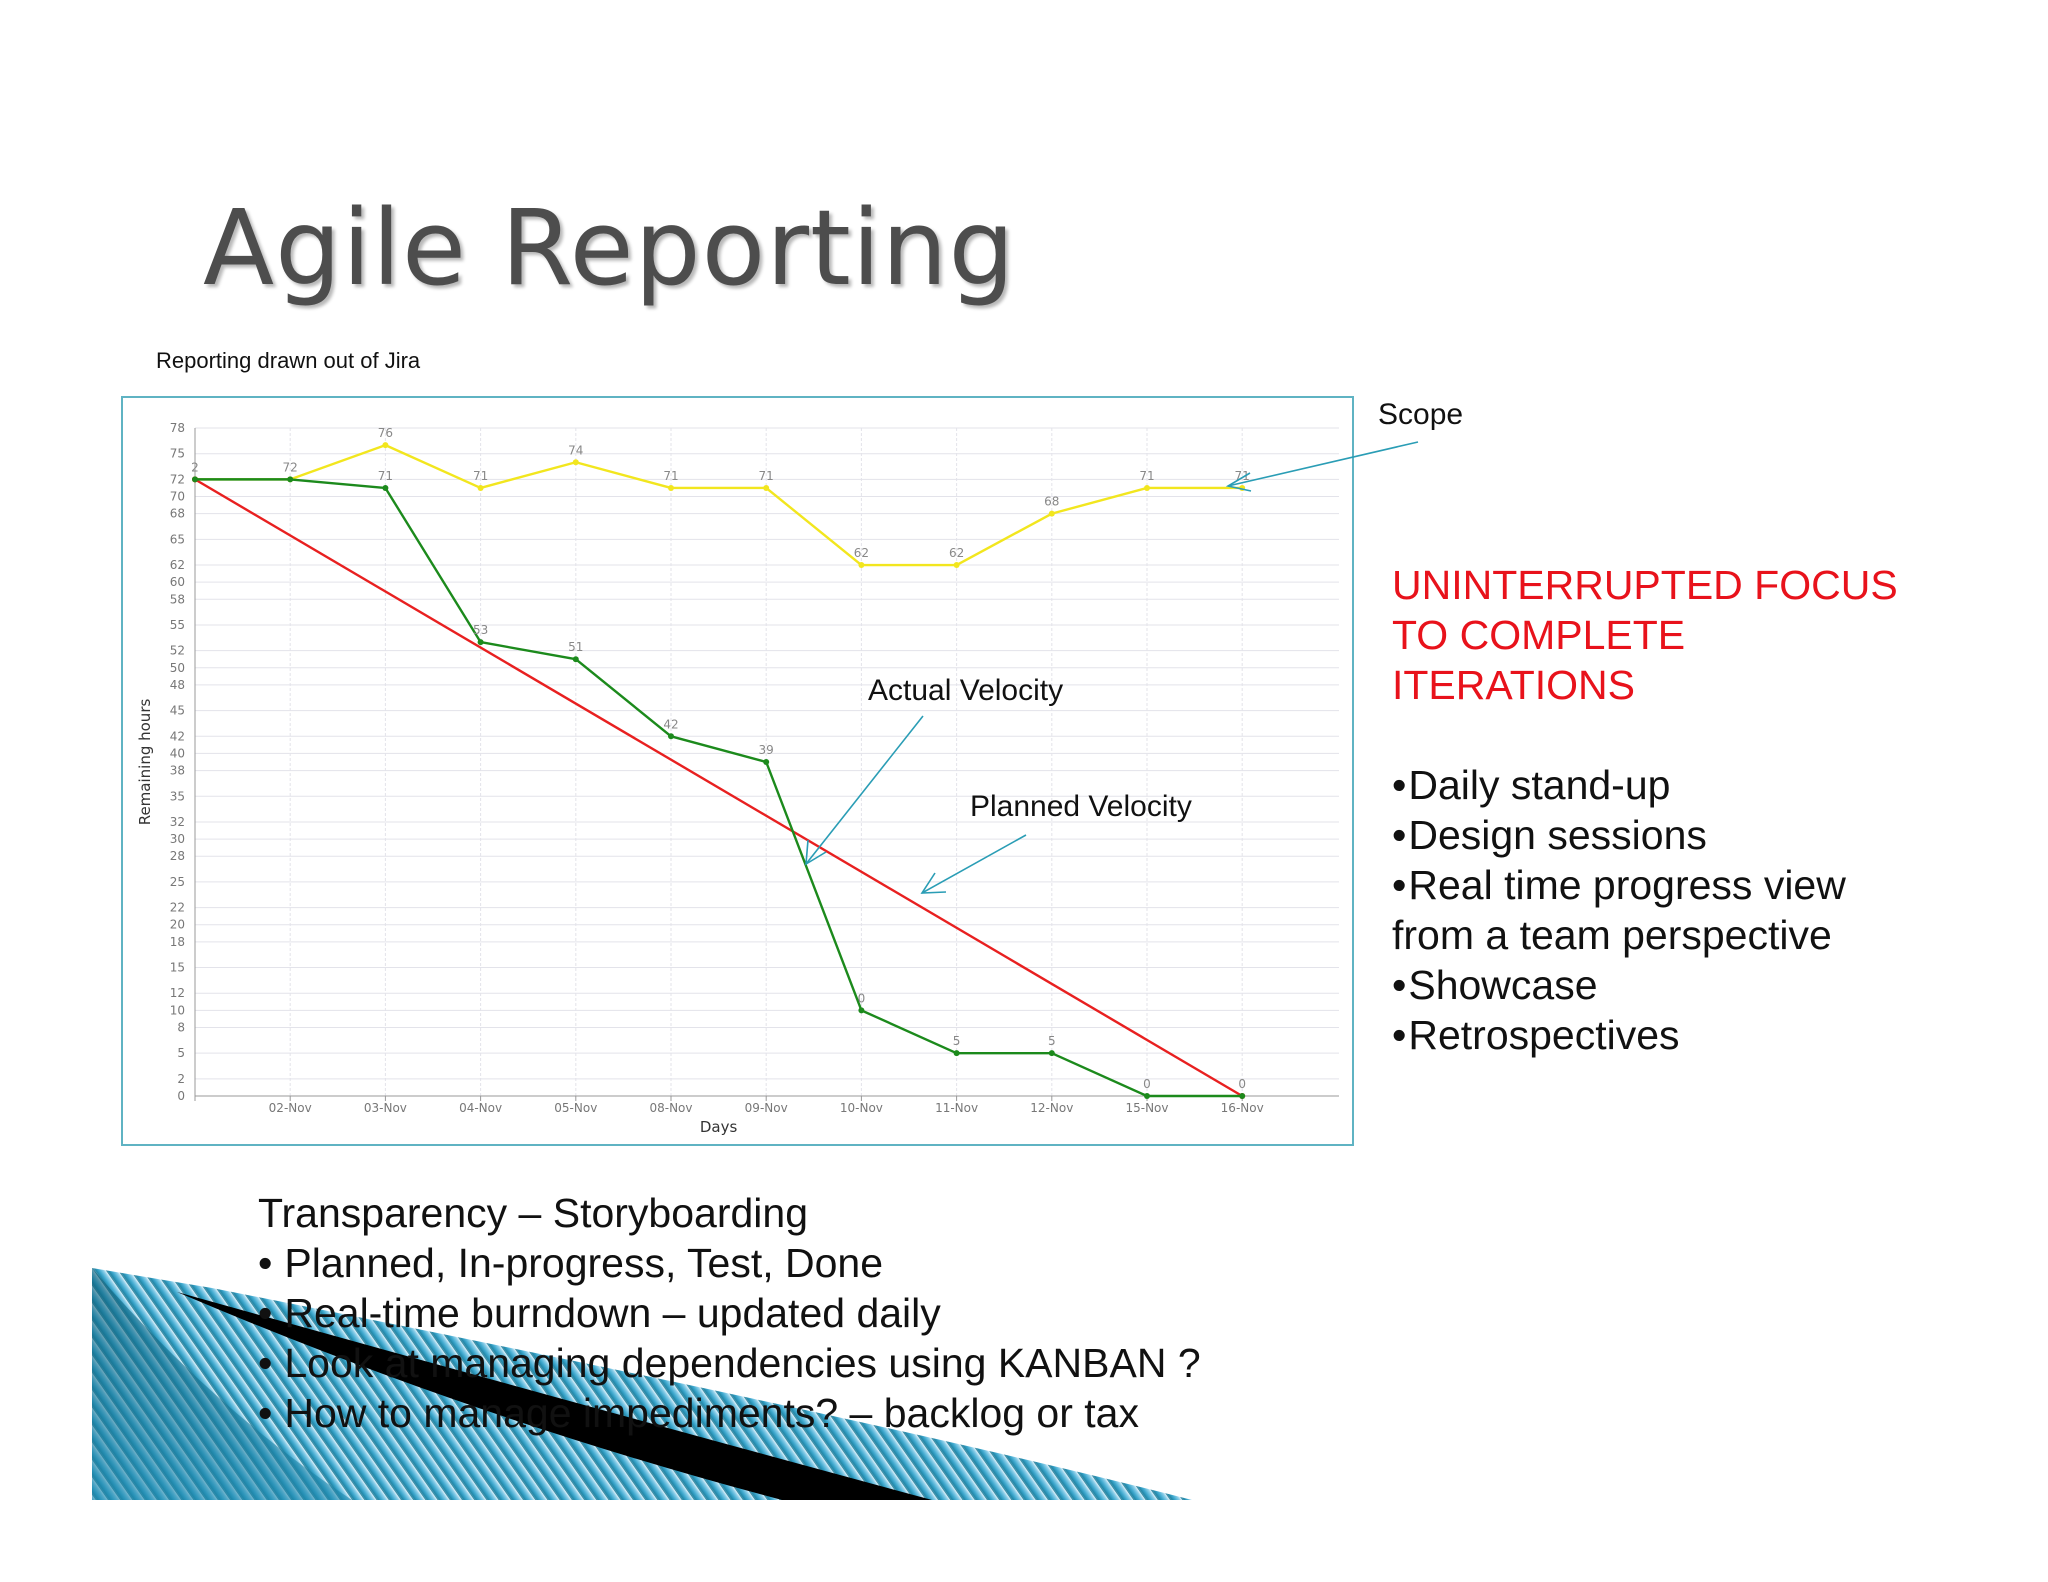  I want to click on data-label: 68, so click(1051, 502).